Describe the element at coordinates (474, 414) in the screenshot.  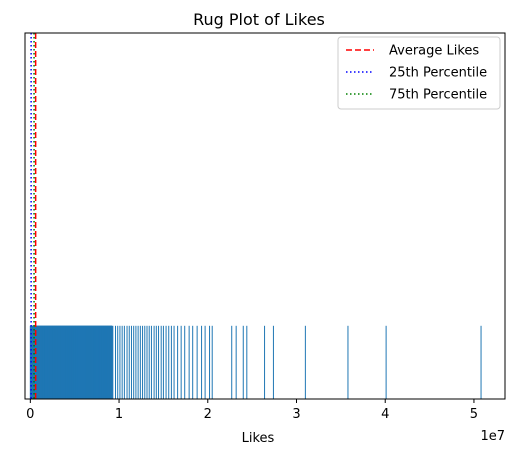
I see `x-tick-label: 5` at that location.